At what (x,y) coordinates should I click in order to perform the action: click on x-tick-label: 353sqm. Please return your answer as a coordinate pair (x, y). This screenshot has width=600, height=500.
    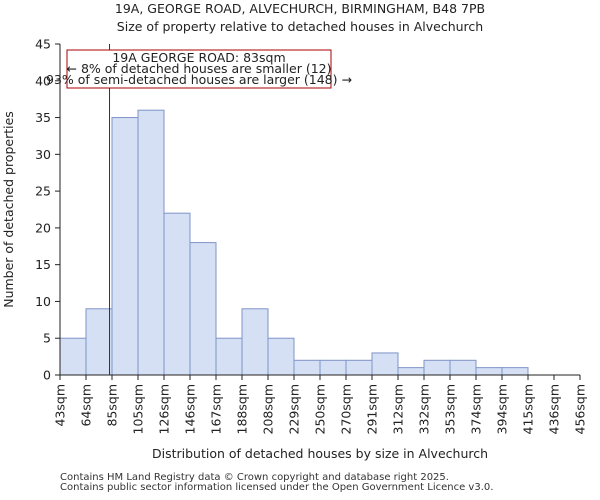
    Looking at the image, I should click on (450, 409).